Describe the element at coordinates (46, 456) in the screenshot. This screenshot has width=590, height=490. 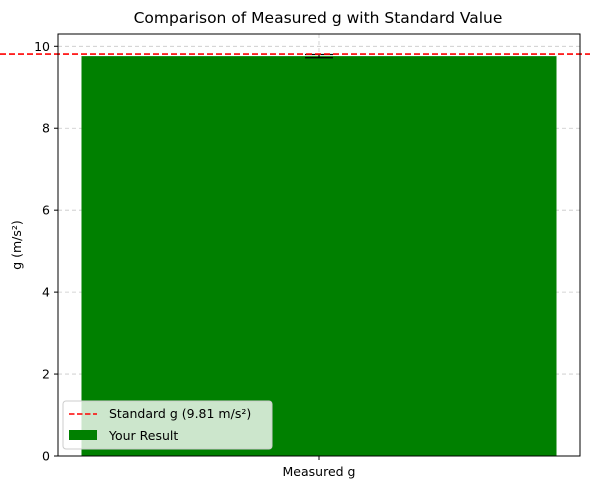
I see `y-tick-label: 0` at that location.